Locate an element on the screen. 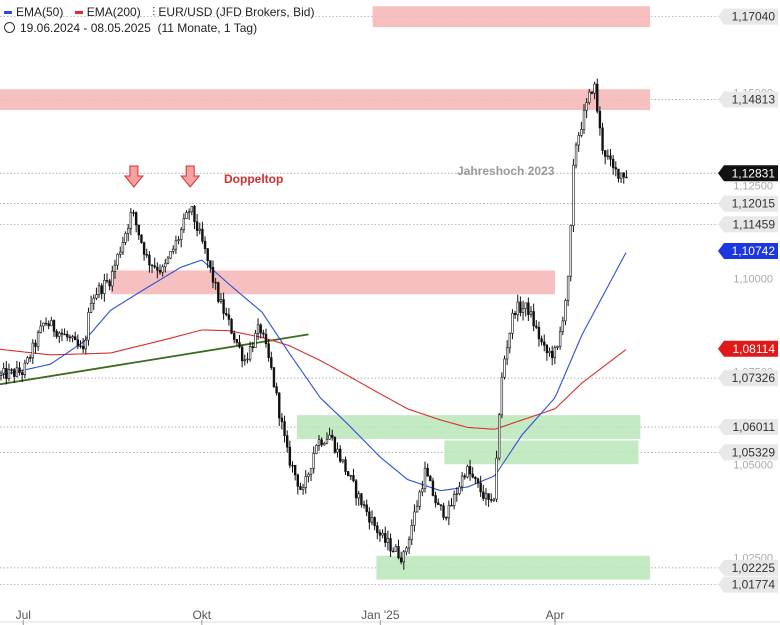  legend-ema50: EMA(50) is located at coordinates (33, 12).